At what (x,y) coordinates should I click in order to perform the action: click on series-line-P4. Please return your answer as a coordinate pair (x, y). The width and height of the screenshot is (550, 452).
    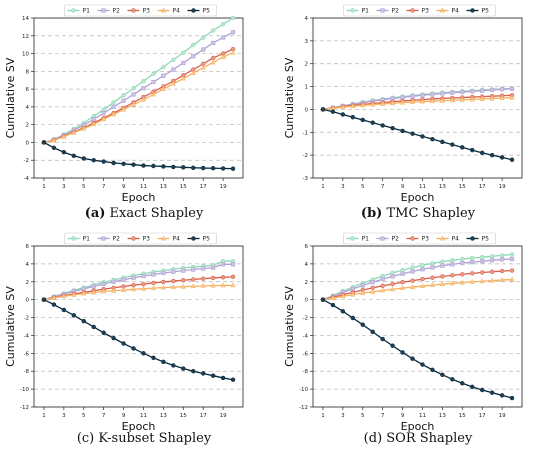
    Looking at the image, I should click on (138, 292).